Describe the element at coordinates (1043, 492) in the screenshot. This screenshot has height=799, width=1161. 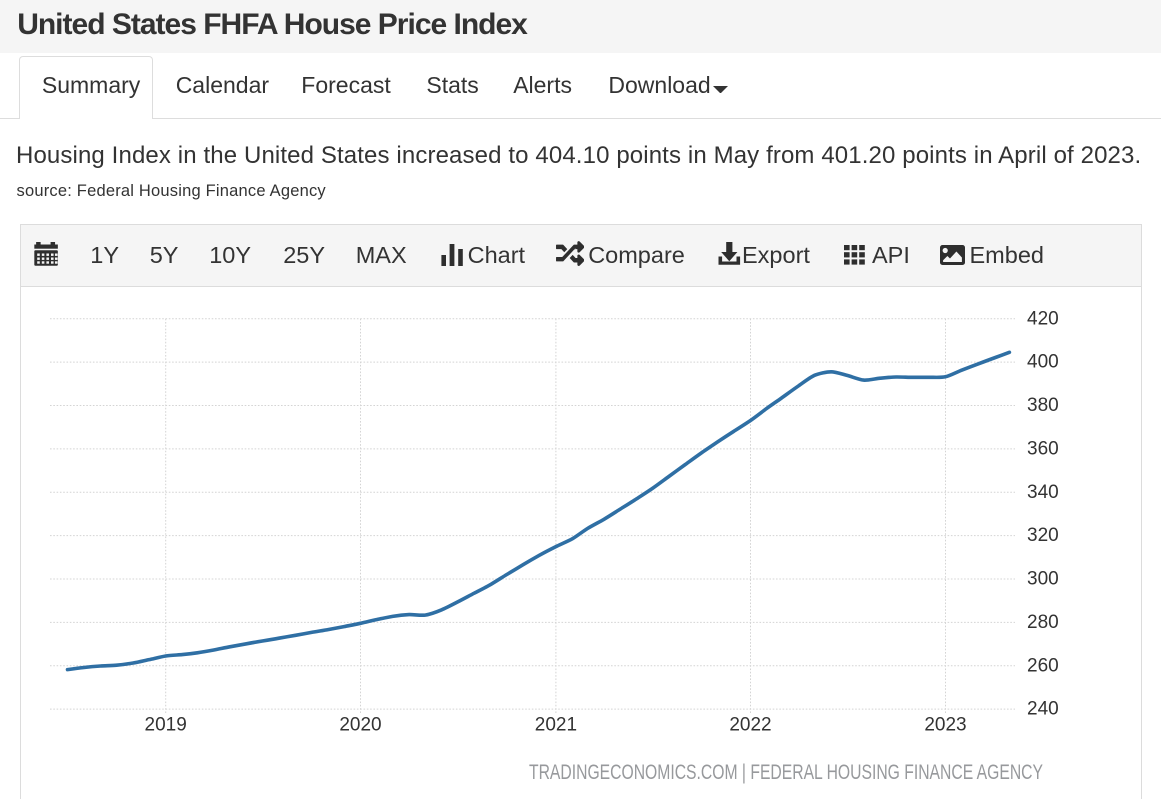
I see `svg-text: 340` at that location.